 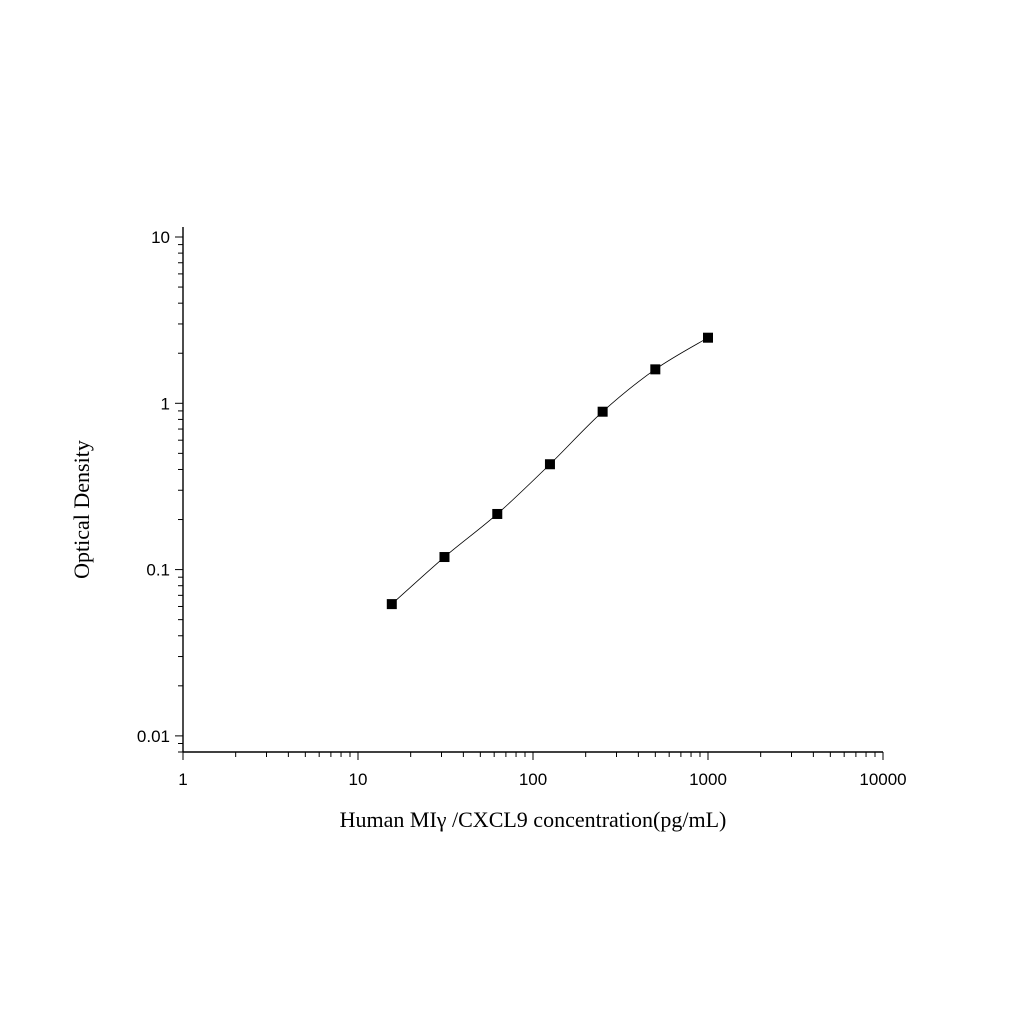 I want to click on y-axis-label: Optical Density, so click(x=81, y=509).